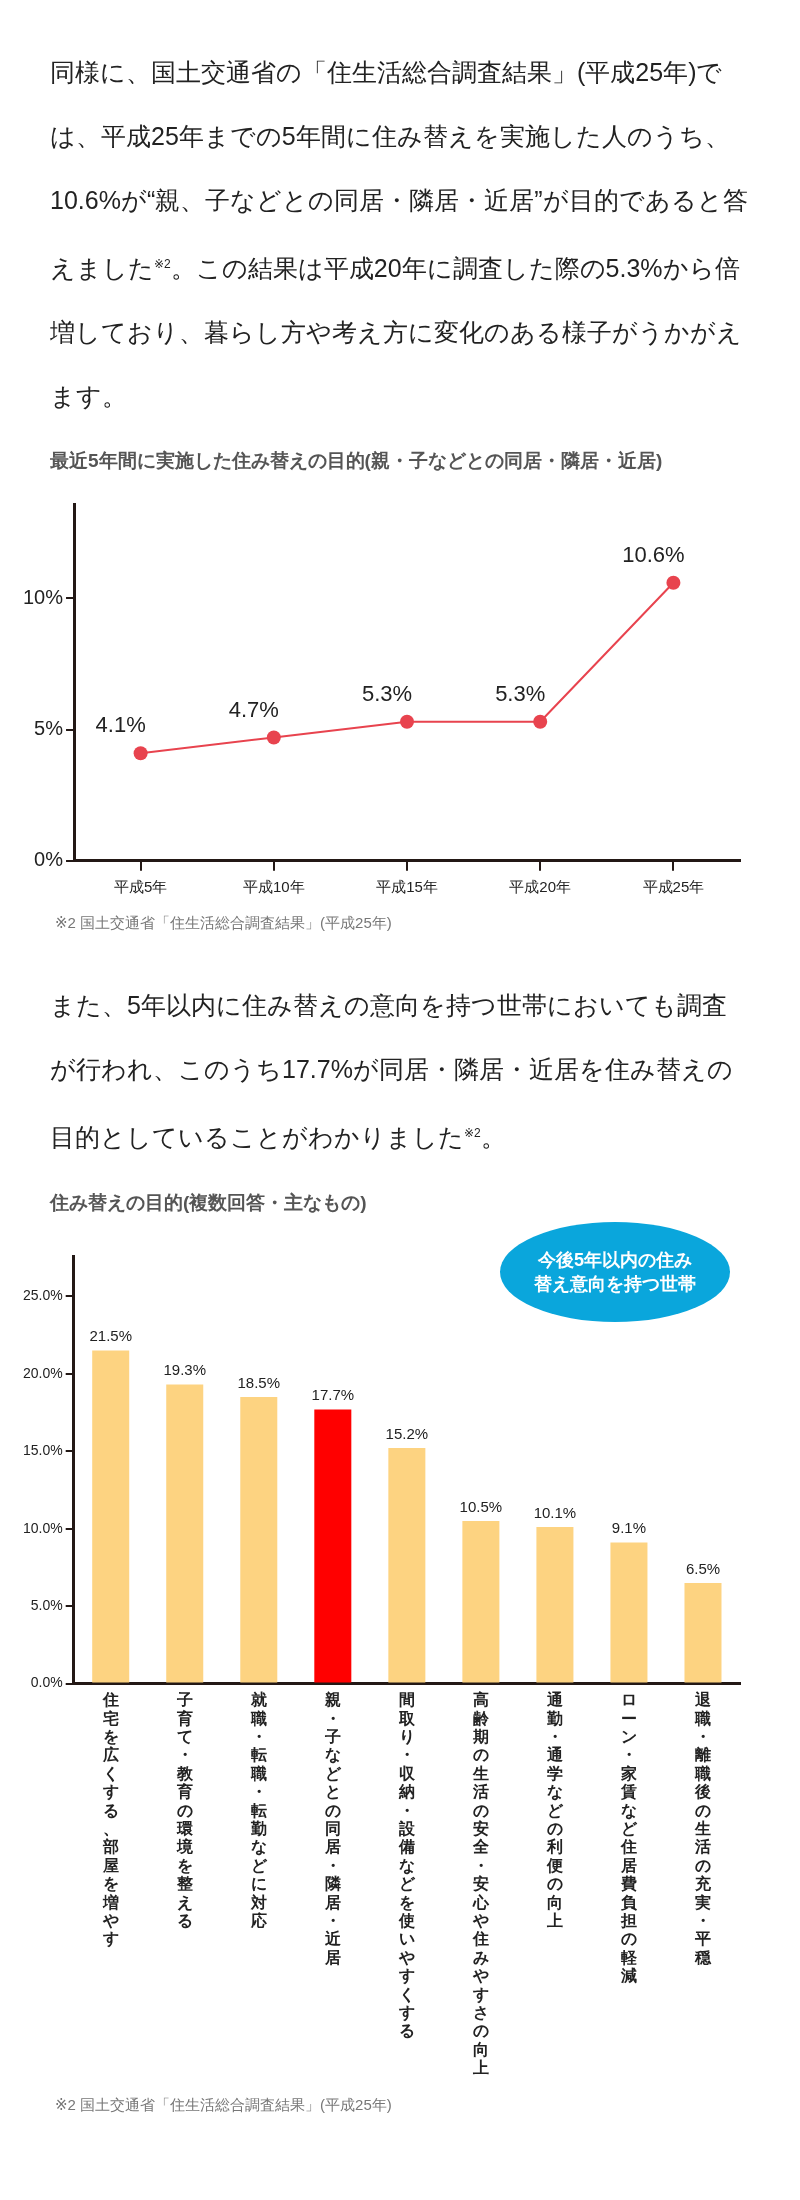  Describe the element at coordinates (46, 1604) in the screenshot. I see `y-tick-label: 5.0%` at that location.